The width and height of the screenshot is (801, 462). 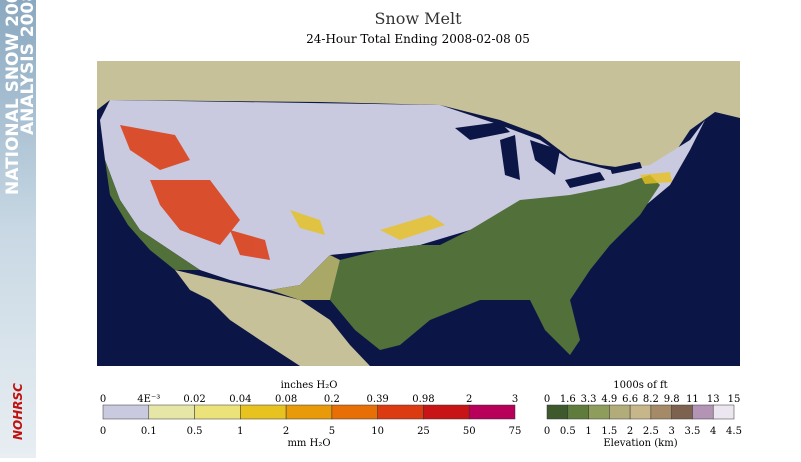 What do you see at coordinates (286, 399) in the screenshot?
I see `legend-top-label: 0.08` at bounding box center [286, 399].